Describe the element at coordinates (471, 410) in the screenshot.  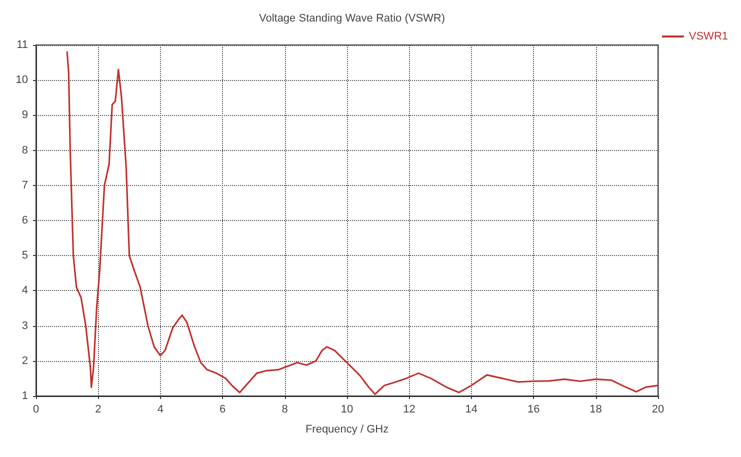
I see `x-tick-label: 14` at that location.